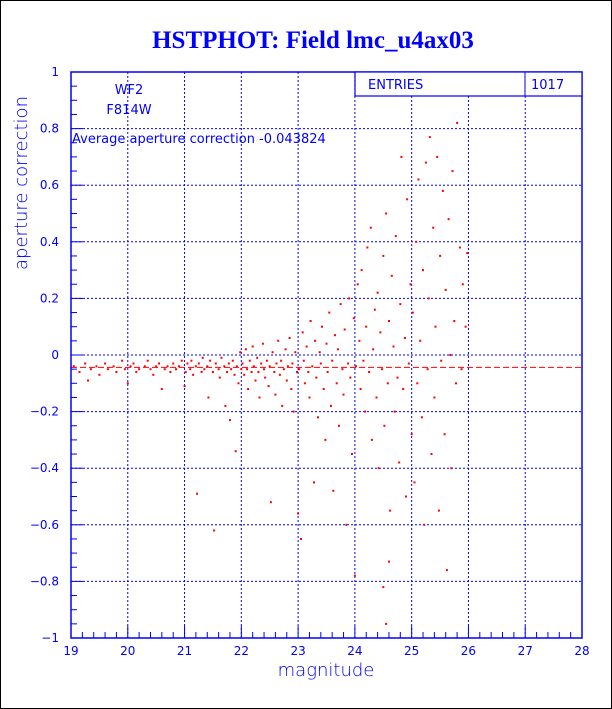  I want to click on y-tick-label: 0, so click(55, 355).